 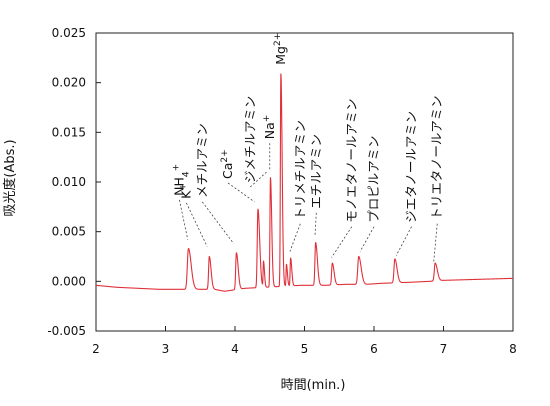 I want to click on y-tick-label: 0.010, so click(x=69, y=182).